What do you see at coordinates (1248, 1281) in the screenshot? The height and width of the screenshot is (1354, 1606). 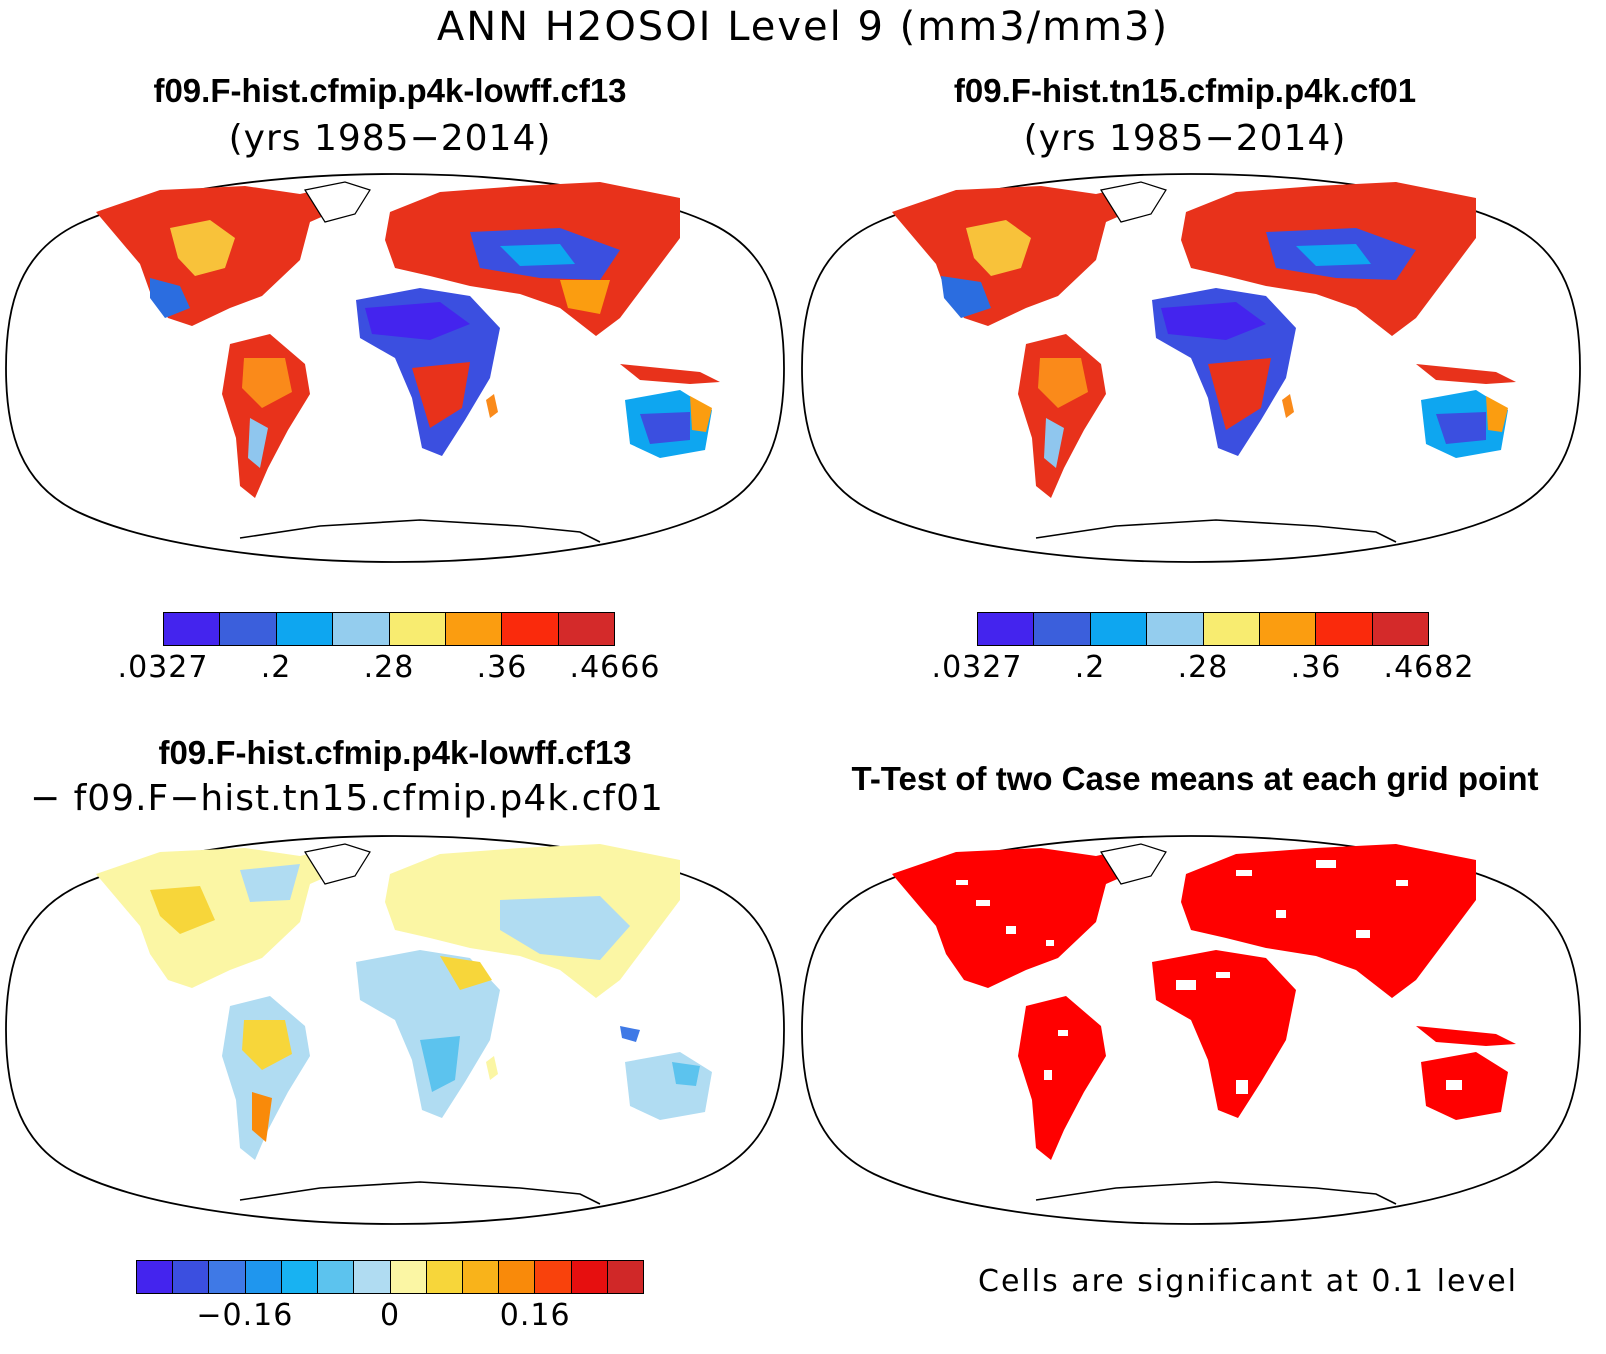 I see `panel-4-footnote: Cells are significant at 0.1 level` at bounding box center [1248, 1281].